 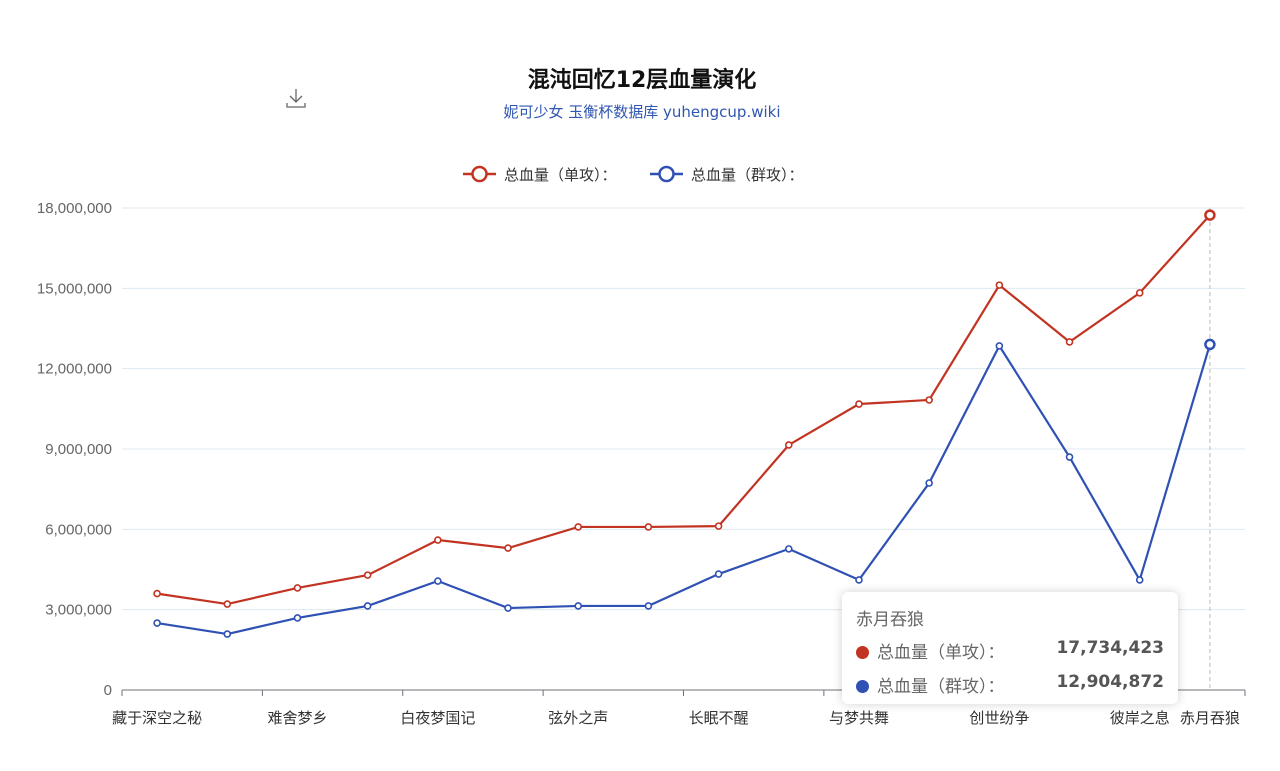 What do you see at coordinates (78, 610) in the screenshot?
I see `y-tick-label: 3,000,000` at bounding box center [78, 610].